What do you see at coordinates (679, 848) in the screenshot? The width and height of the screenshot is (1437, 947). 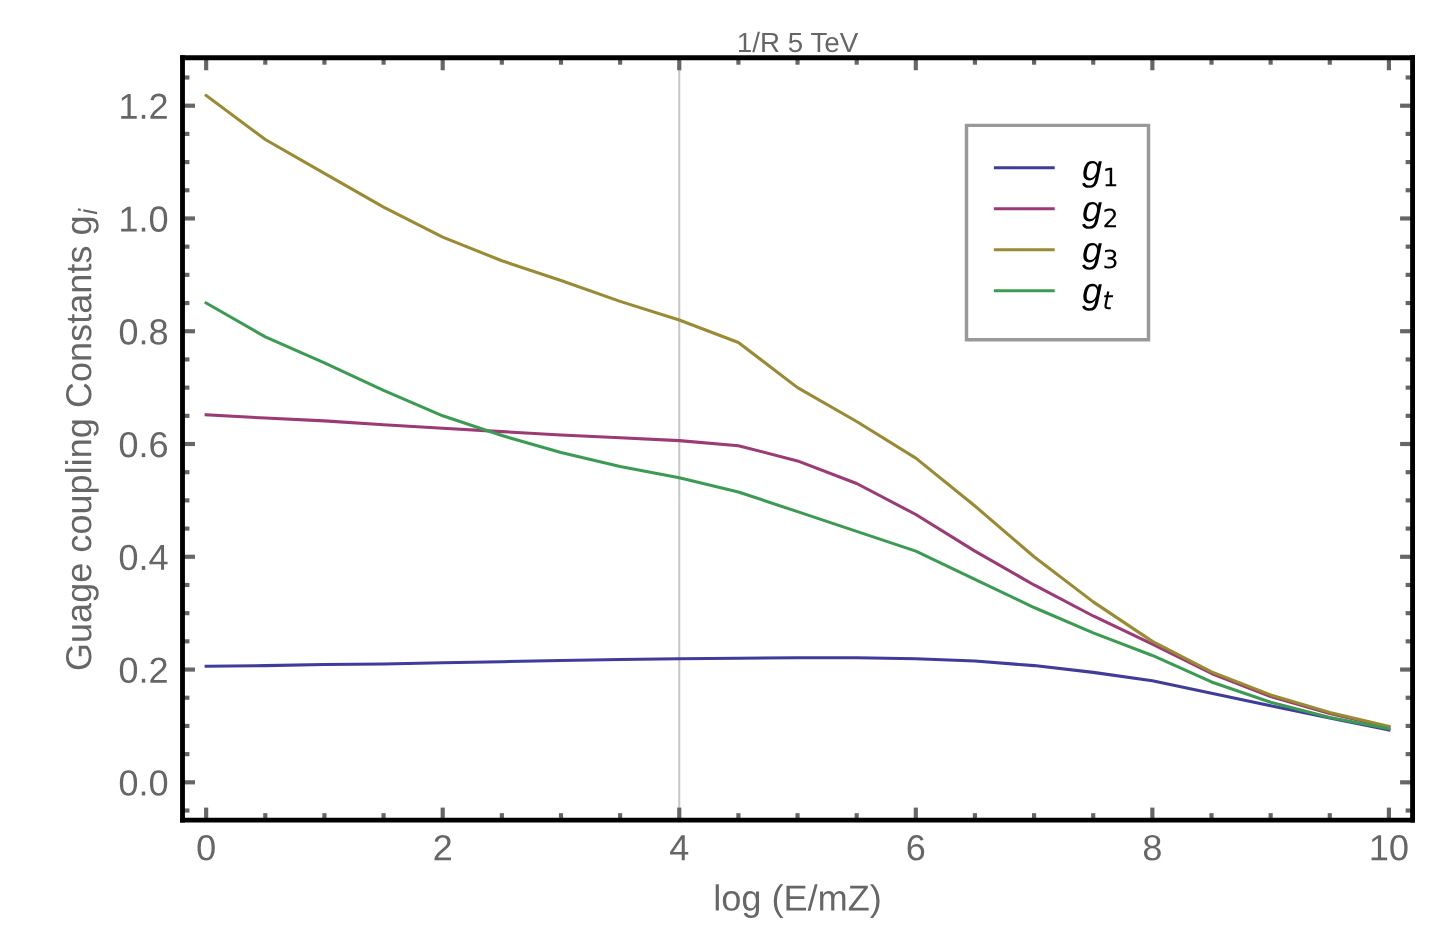 I see `x-tick-label: 4` at bounding box center [679, 848].